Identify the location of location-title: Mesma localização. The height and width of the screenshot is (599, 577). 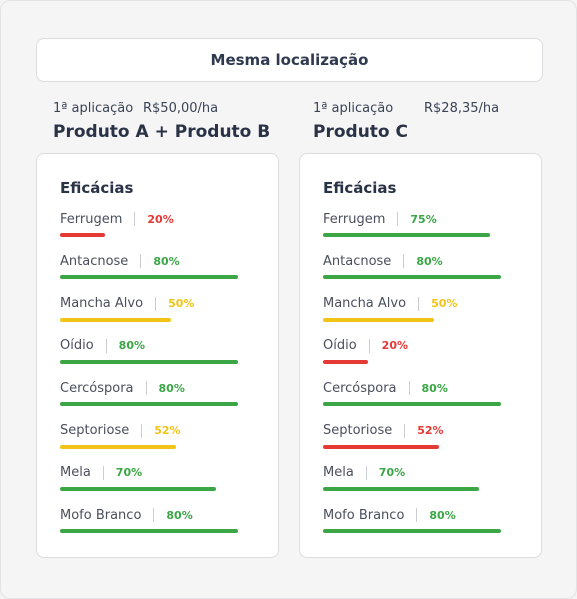
(289, 60).